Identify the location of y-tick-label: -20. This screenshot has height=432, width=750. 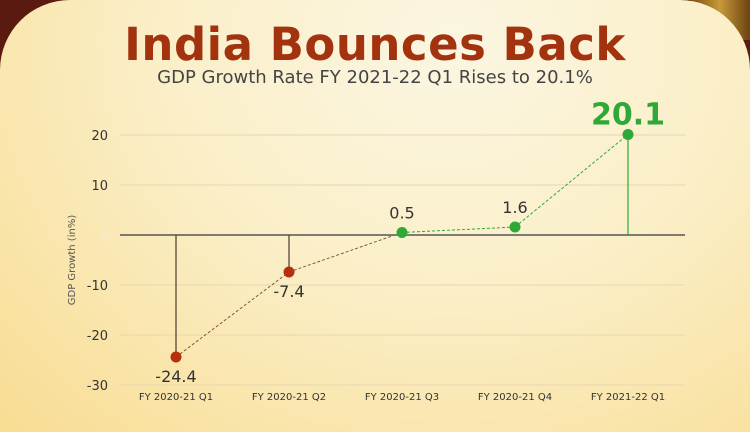
(97, 336).